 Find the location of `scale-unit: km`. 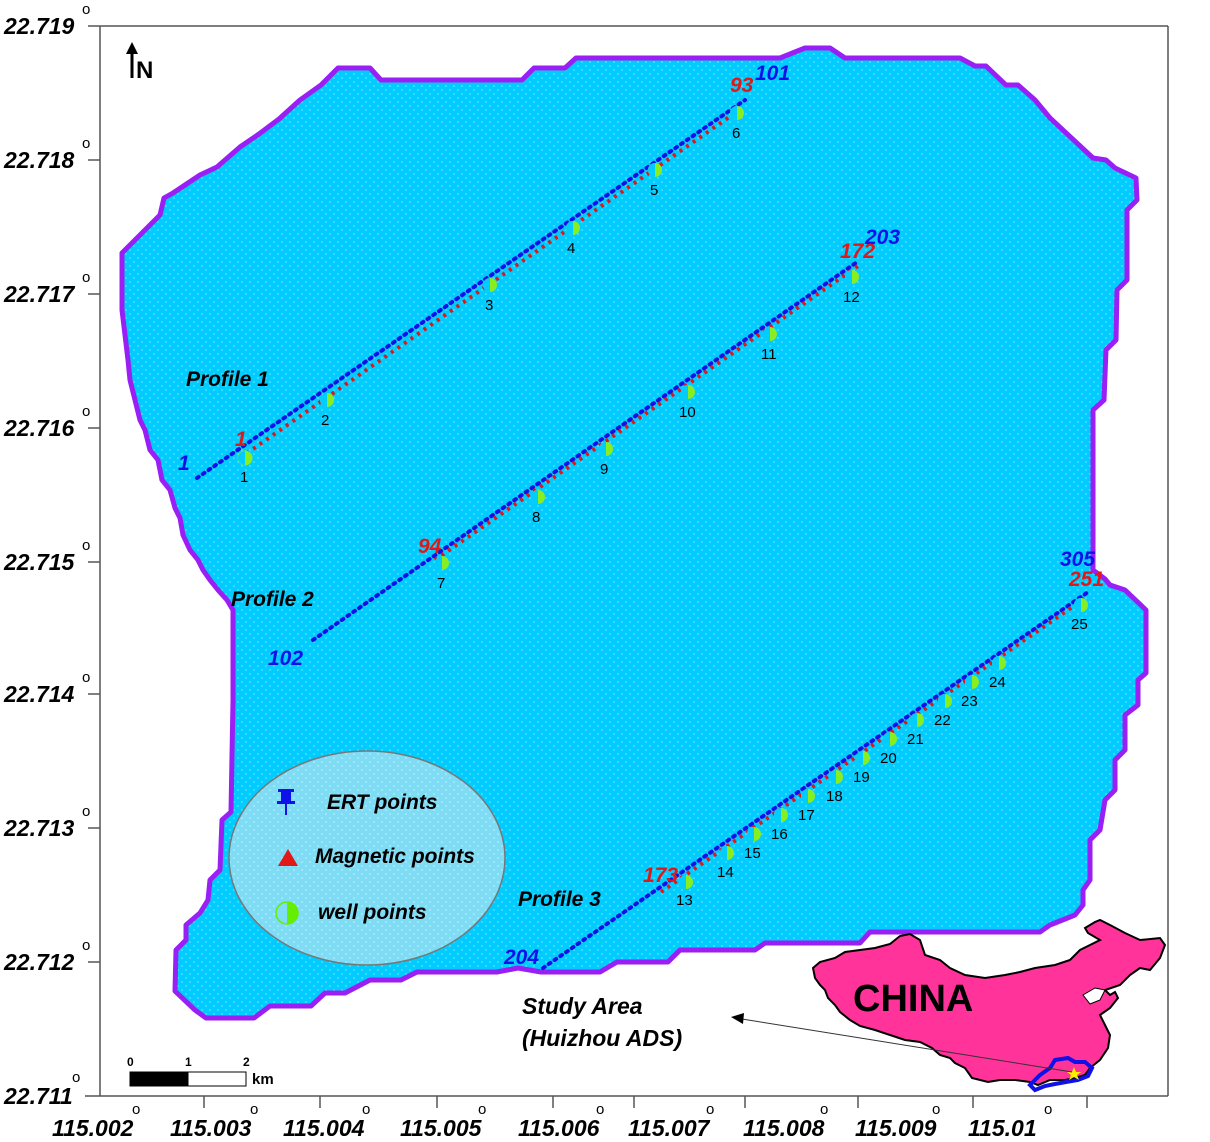

scale-unit: km is located at coordinates (263, 1079).